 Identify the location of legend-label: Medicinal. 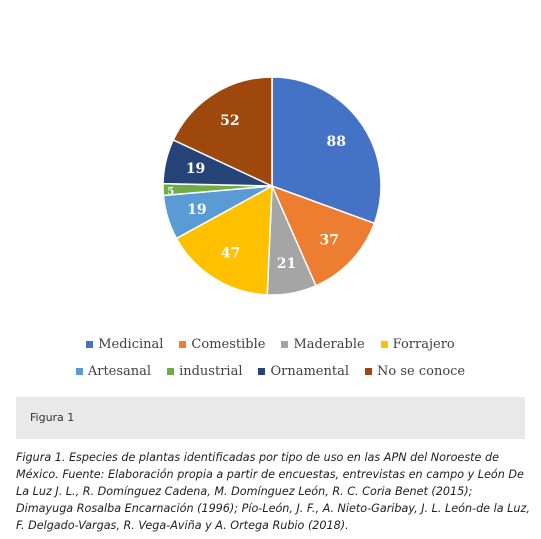
(131, 344).